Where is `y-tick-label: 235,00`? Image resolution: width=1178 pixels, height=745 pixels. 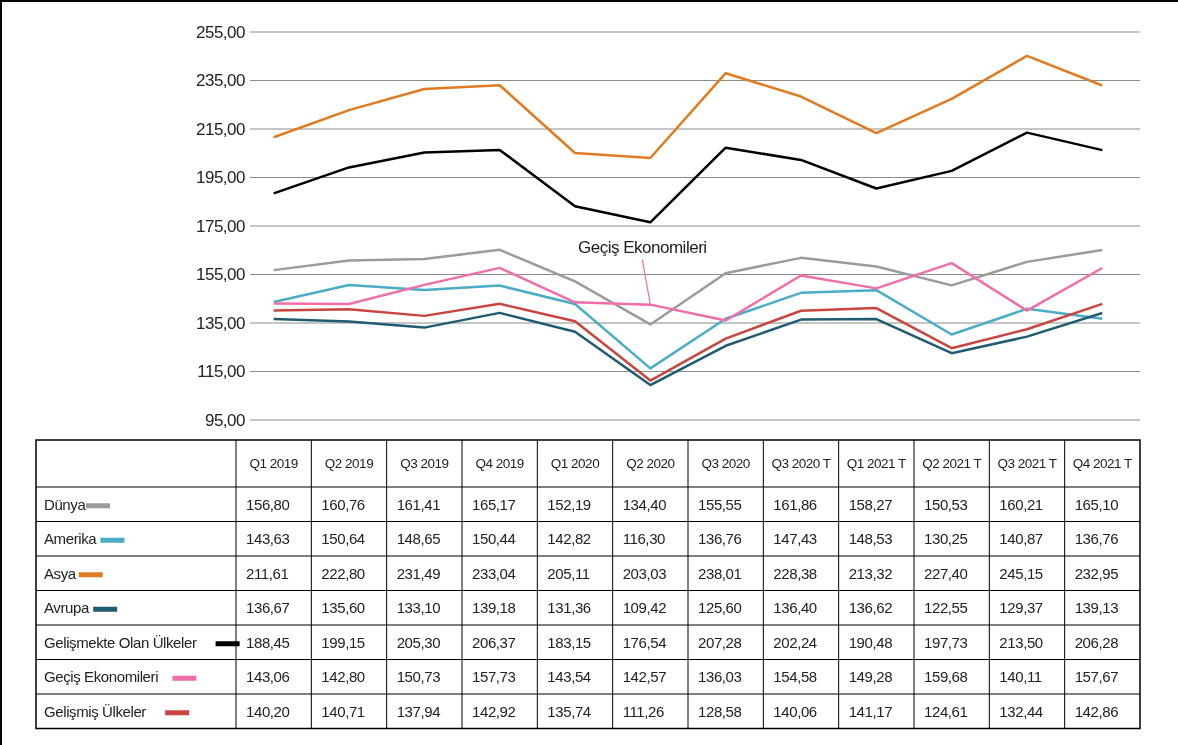
y-tick-label: 235,00 is located at coordinates (221, 81).